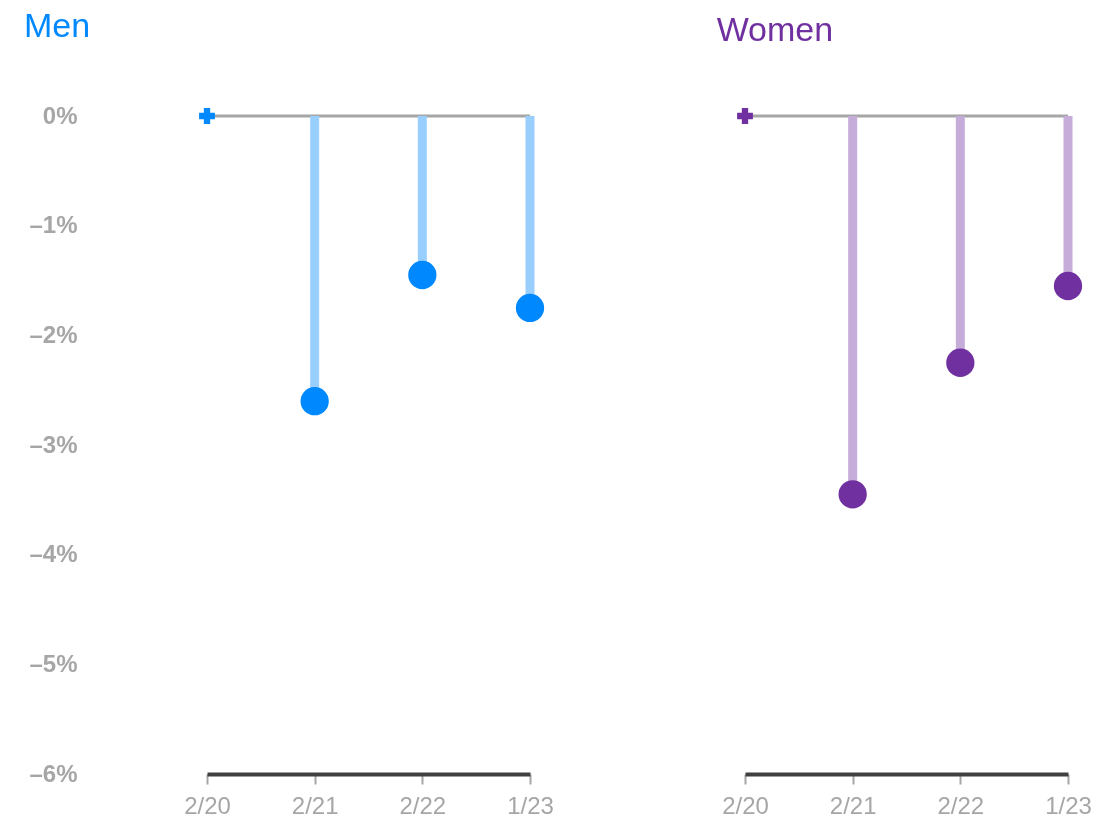 Image resolution: width=1103 pixels, height=834 pixels. What do you see at coordinates (775, 29) in the screenshot?
I see `chart-title: Women` at bounding box center [775, 29].